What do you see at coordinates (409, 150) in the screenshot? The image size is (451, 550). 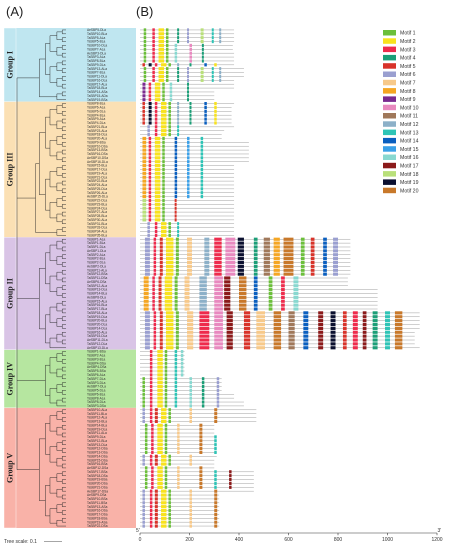 I see `legend-label: Motif 15` at bounding box center [409, 150].